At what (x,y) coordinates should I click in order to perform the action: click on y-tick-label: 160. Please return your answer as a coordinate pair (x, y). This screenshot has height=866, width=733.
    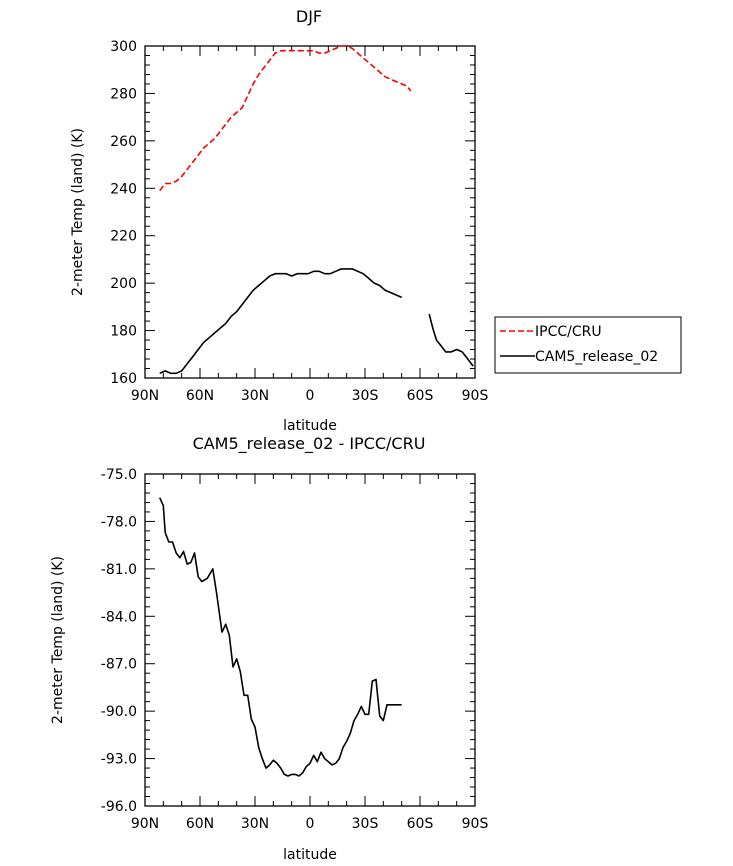
    Looking at the image, I should click on (123, 379).